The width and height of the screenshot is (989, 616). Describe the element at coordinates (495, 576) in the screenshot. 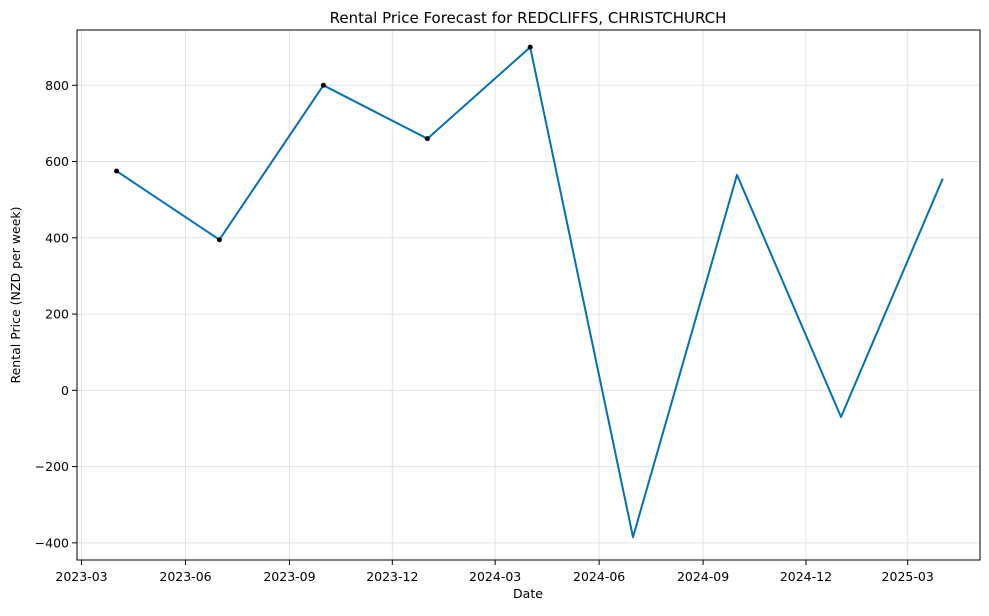

I see `x-tick-label: 2024-03` at that location.